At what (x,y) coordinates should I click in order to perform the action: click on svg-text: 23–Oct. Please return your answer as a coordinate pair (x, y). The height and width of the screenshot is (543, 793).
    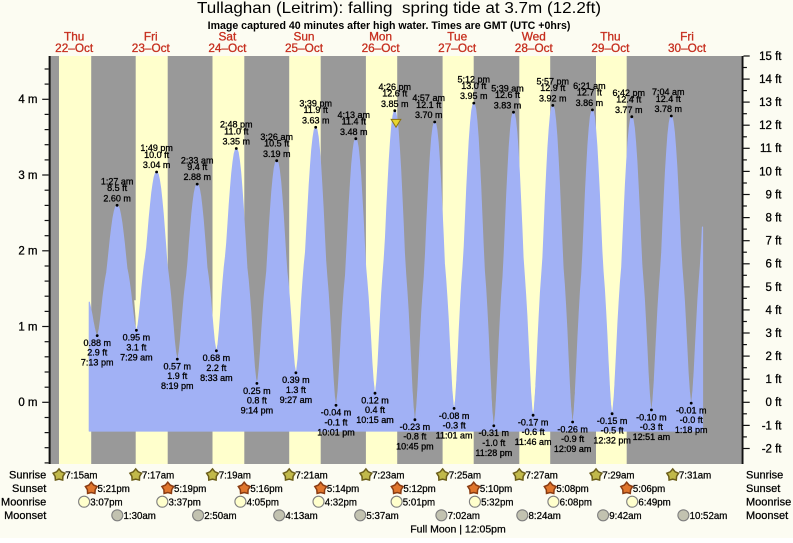
    Looking at the image, I should click on (151, 48).